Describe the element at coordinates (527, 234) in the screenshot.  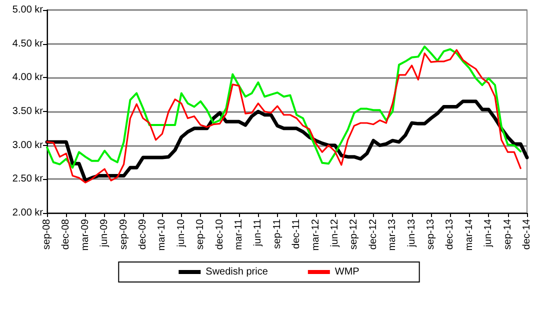
I see `x-tick-label: dec-14` at that location.